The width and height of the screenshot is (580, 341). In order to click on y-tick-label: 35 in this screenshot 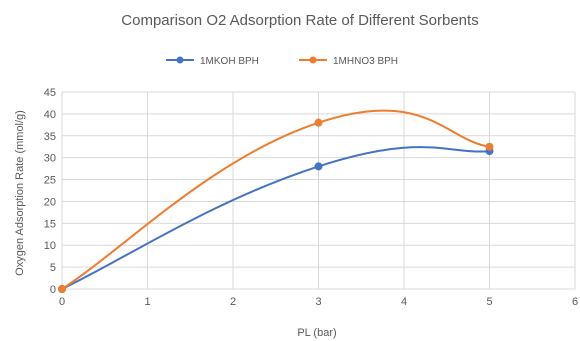, I will do `click(50, 137)`.